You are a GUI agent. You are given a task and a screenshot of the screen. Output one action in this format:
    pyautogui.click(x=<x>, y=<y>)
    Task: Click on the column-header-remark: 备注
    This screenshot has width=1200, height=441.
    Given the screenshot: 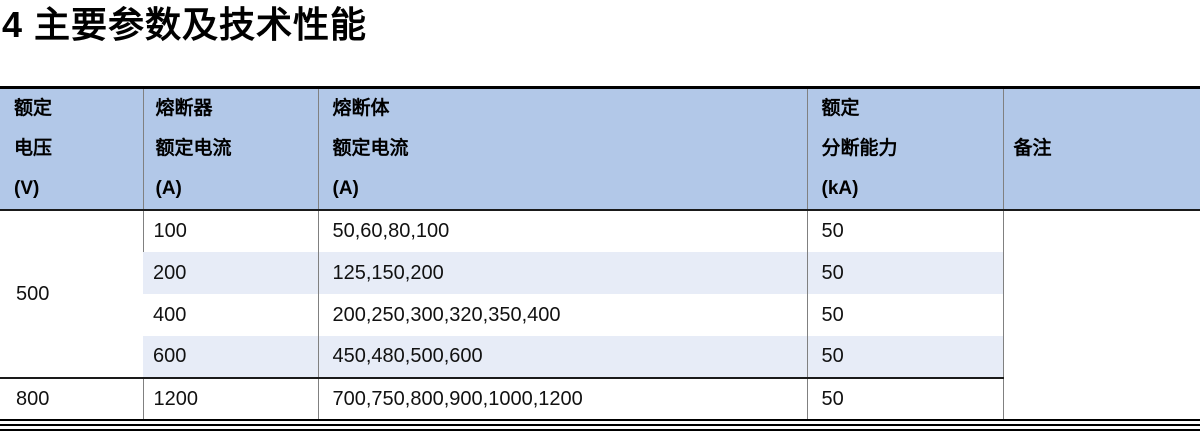 What is the action you would take?
    pyautogui.click(x=1101, y=149)
    